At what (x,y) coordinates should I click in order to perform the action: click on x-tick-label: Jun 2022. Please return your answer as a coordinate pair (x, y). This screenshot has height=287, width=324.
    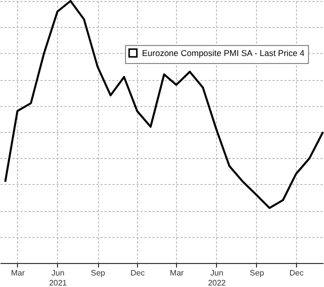
    Looking at the image, I should click on (217, 277).